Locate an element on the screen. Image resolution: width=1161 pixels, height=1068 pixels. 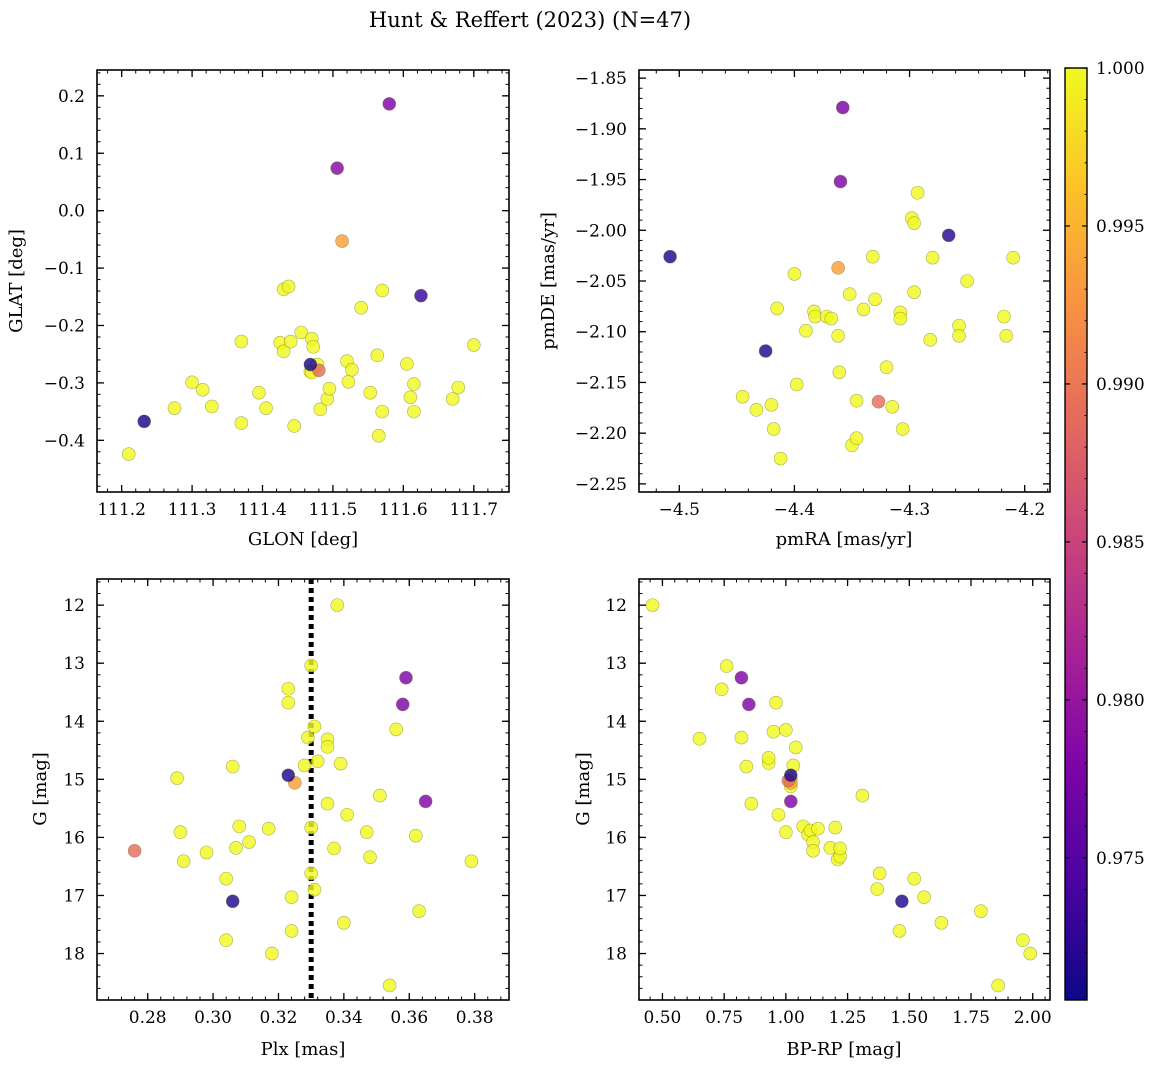
y-tick-label: 0.0 is located at coordinates (71, 212).